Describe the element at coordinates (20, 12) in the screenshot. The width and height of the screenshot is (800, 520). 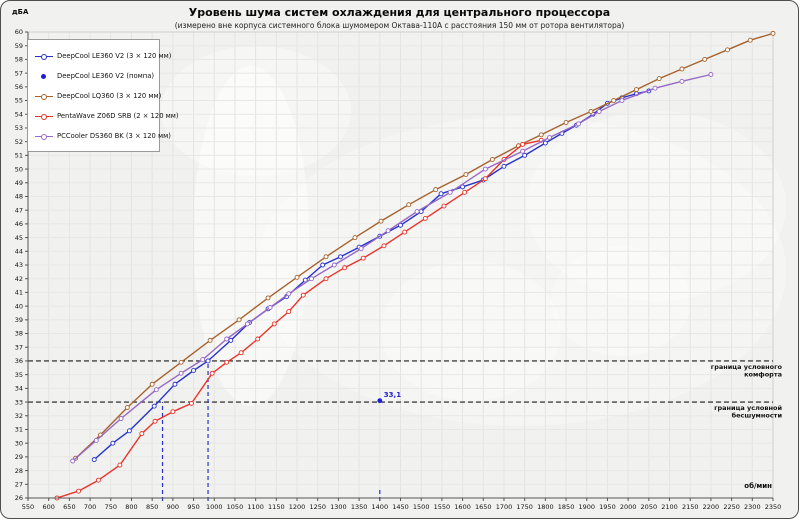
I see `y-axis-unit-label: дБА` at that location.